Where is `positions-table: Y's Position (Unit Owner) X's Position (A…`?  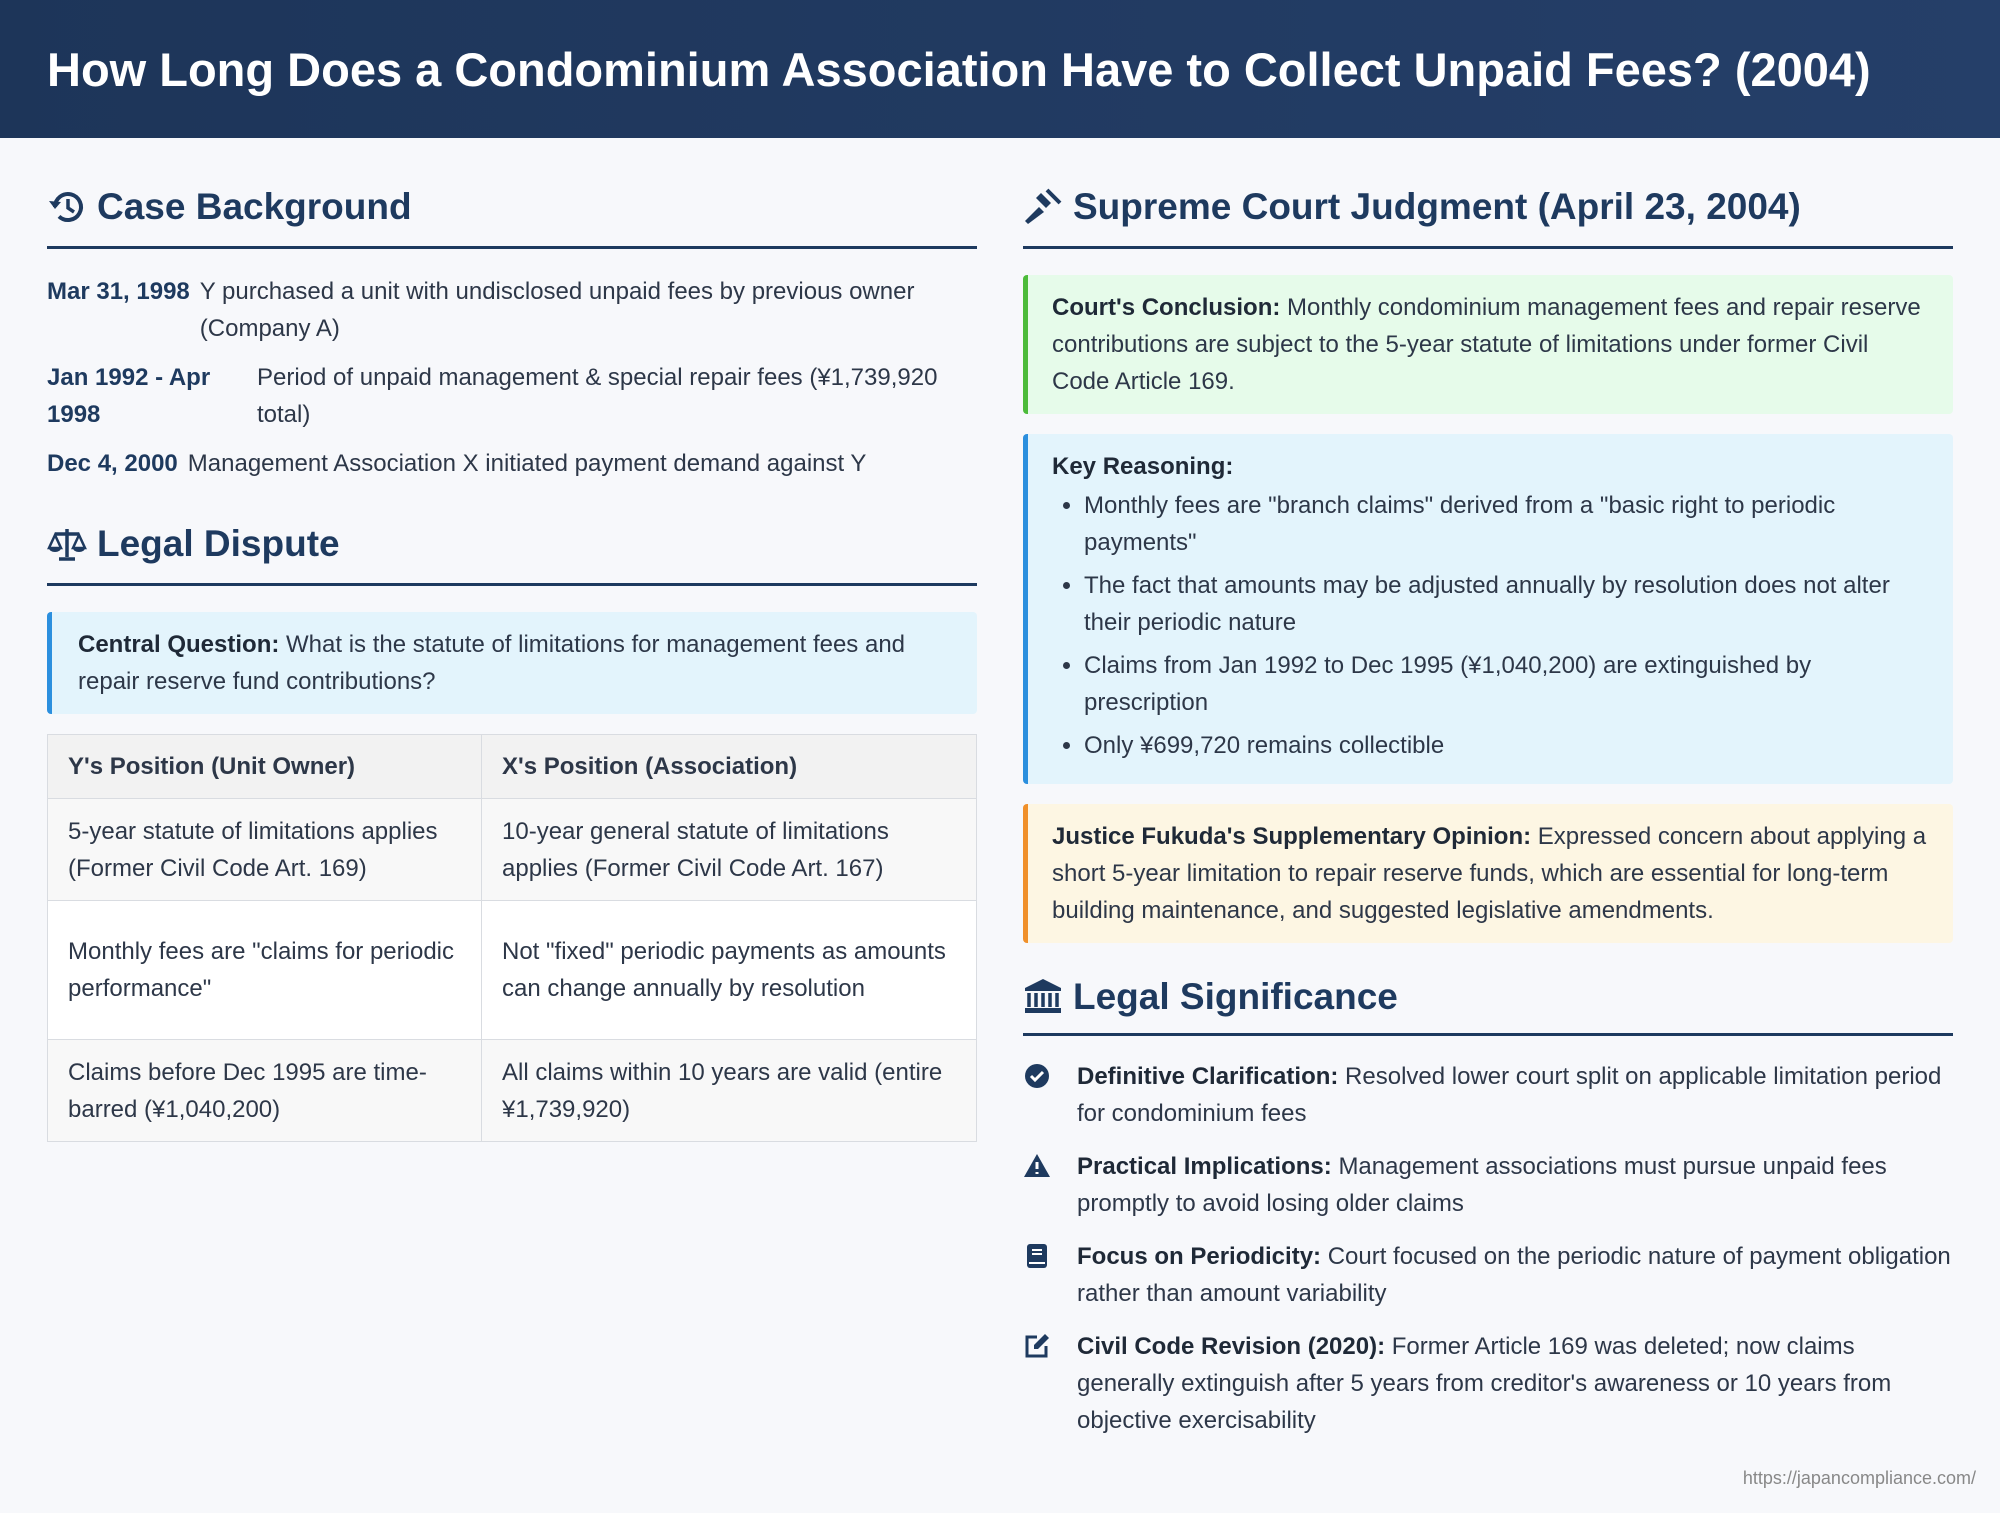
positions-table: Y's Position (Unit Owner) X's Position (A… is located at coordinates (512, 938).